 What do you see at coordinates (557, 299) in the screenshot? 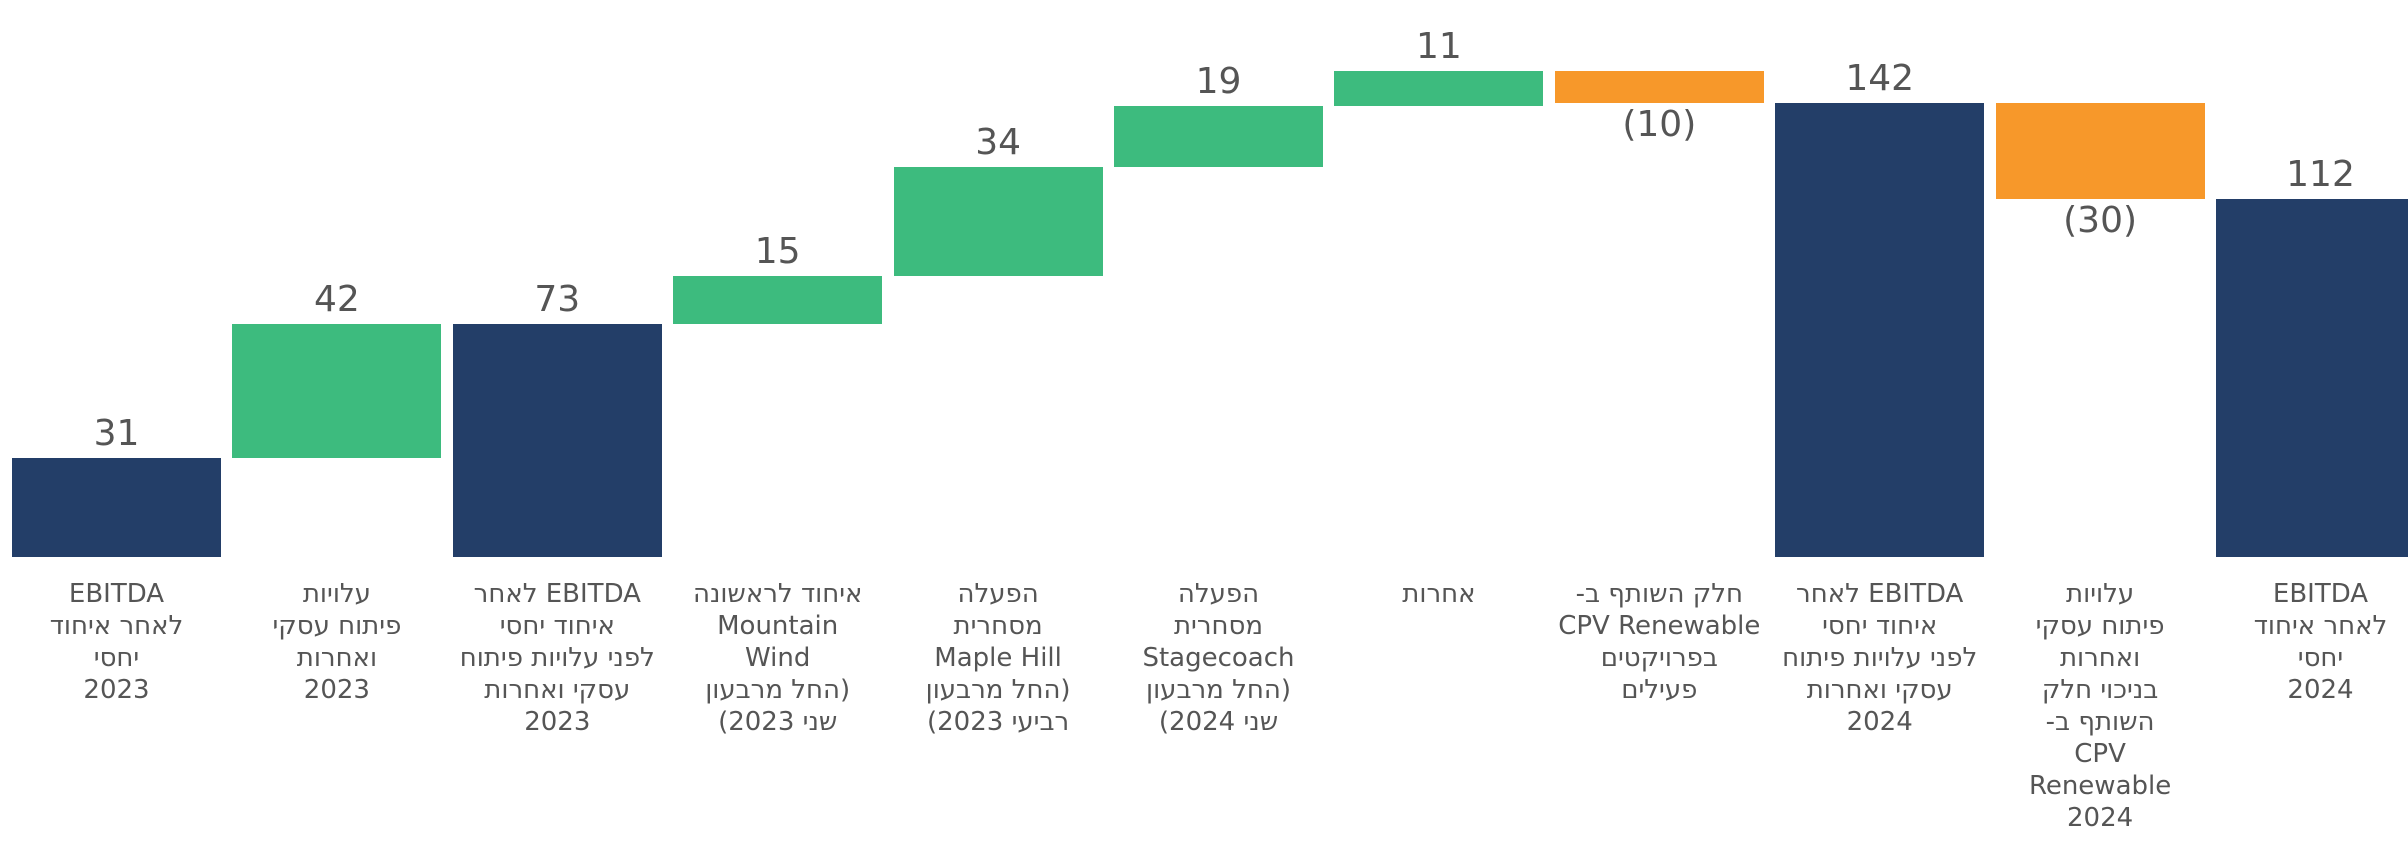
I see `value-label: 73` at bounding box center [557, 299].